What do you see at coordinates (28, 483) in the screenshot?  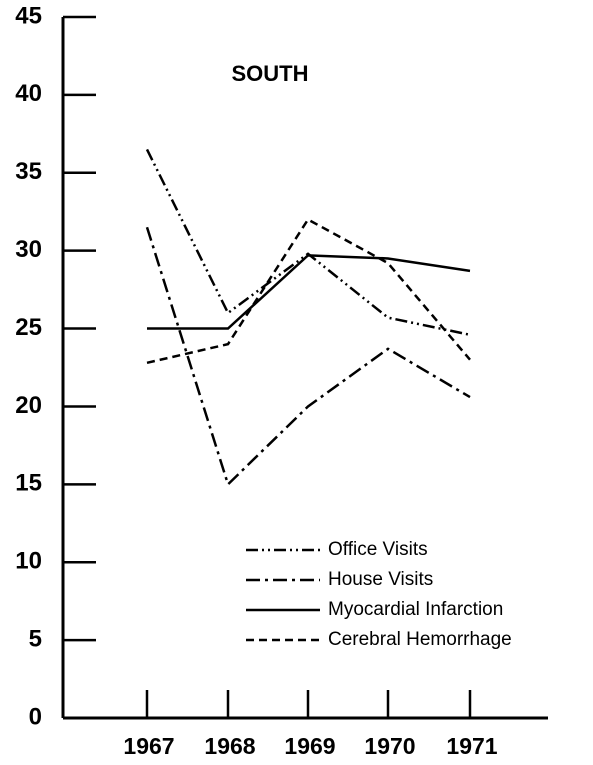 I see `y-tick-label: 15` at bounding box center [28, 483].